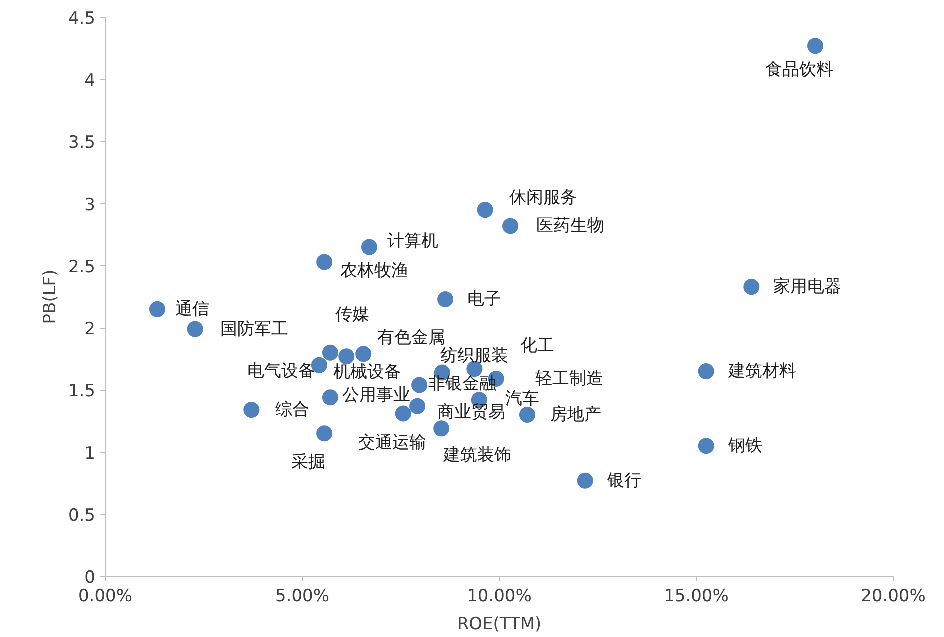 This screenshot has width=944, height=637. What do you see at coordinates (744, 446) in the screenshot?
I see `annotation: 钢铁` at bounding box center [744, 446].